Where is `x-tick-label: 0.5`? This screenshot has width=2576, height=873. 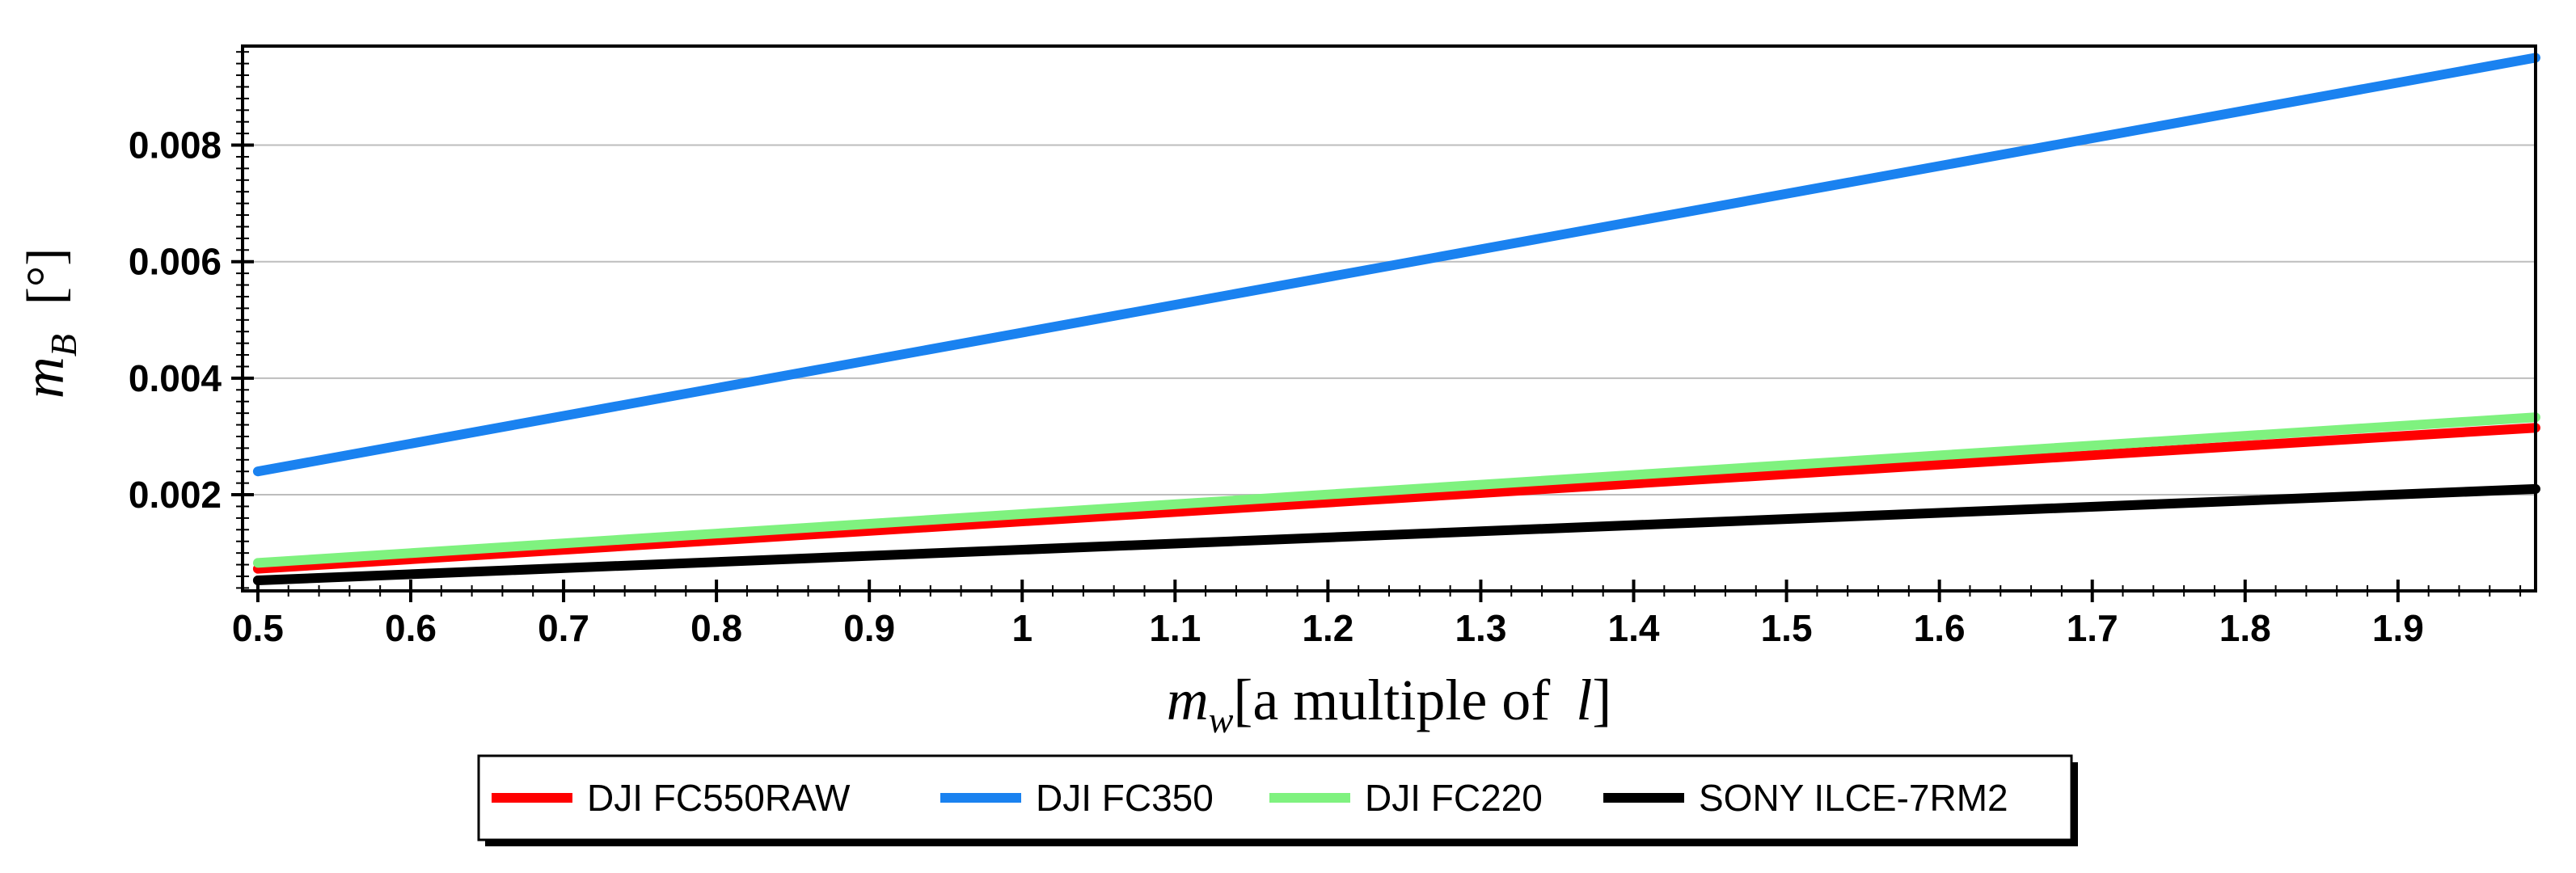 x-tick-label: 0.5 is located at coordinates (258, 628).